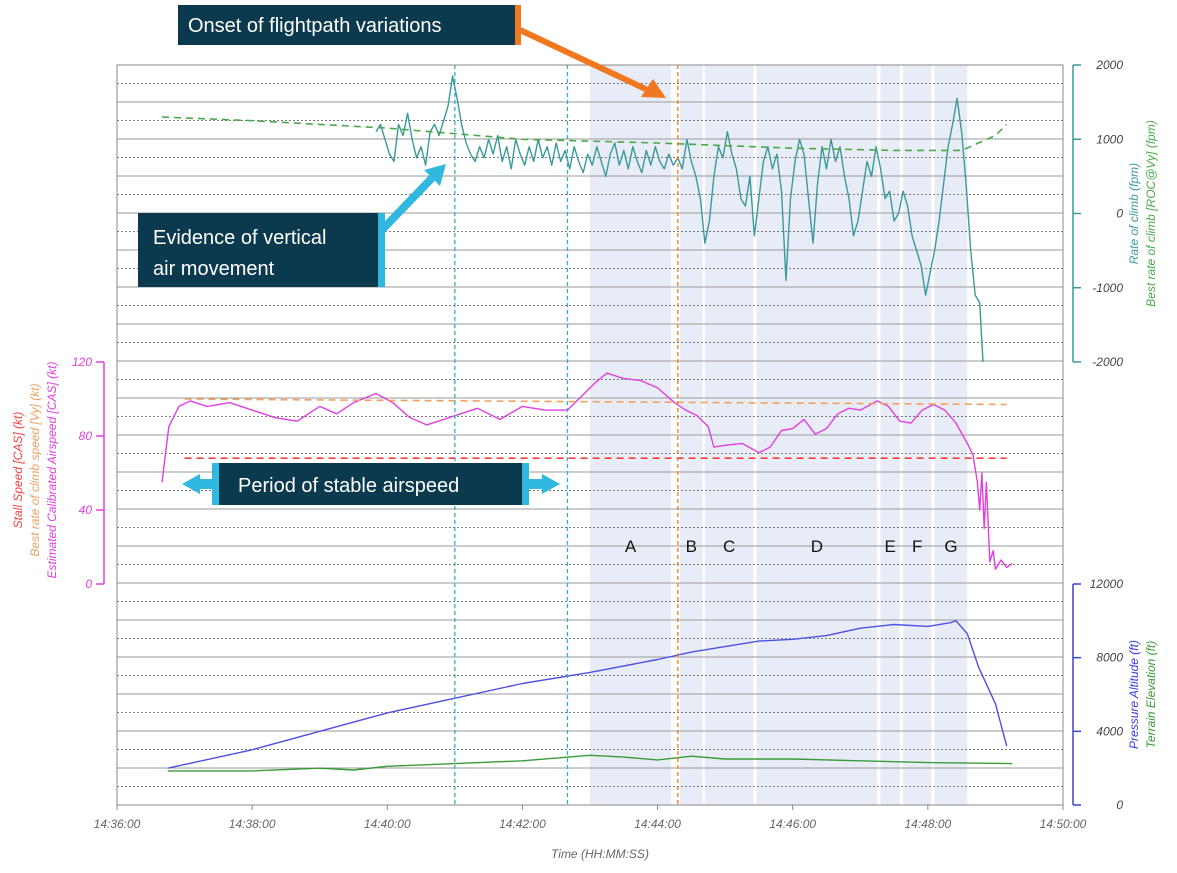 Image resolution: width=1177 pixels, height=873 pixels. Describe the element at coordinates (1107, 584) in the screenshot. I see `altitude-right-tick-label: 12000` at that location.